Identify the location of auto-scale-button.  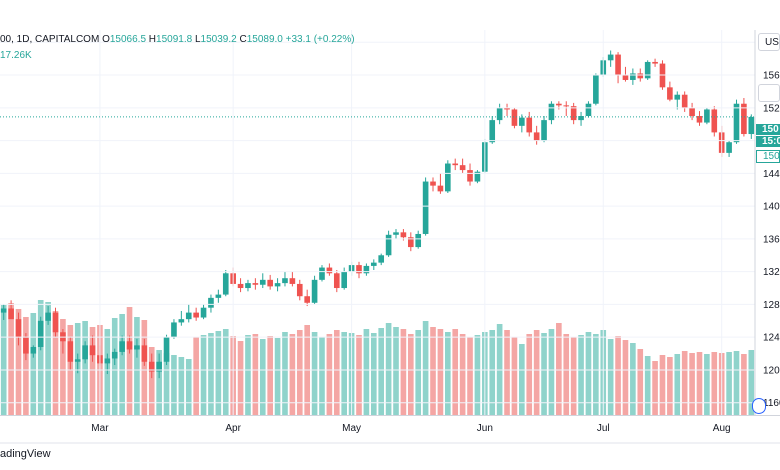
(759, 406).